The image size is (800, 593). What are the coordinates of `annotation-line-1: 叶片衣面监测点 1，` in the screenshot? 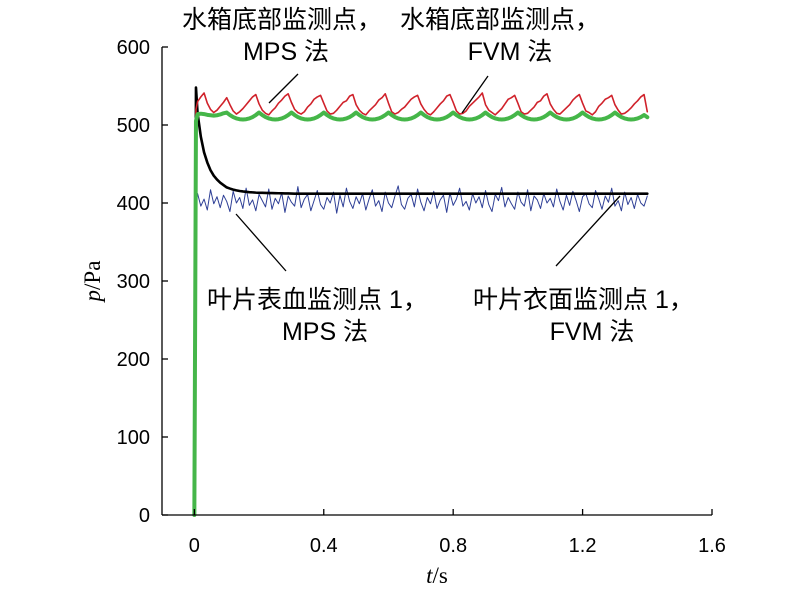 It's located at (583, 300).